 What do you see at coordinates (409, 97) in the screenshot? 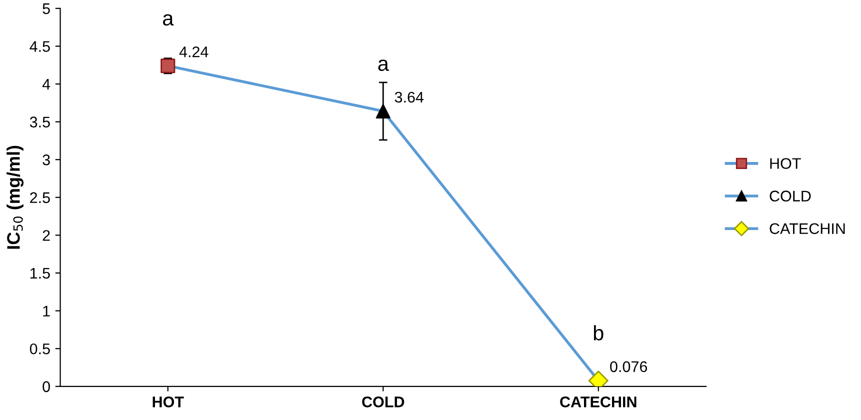
I see `data-label: 3.64` at bounding box center [409, 97].